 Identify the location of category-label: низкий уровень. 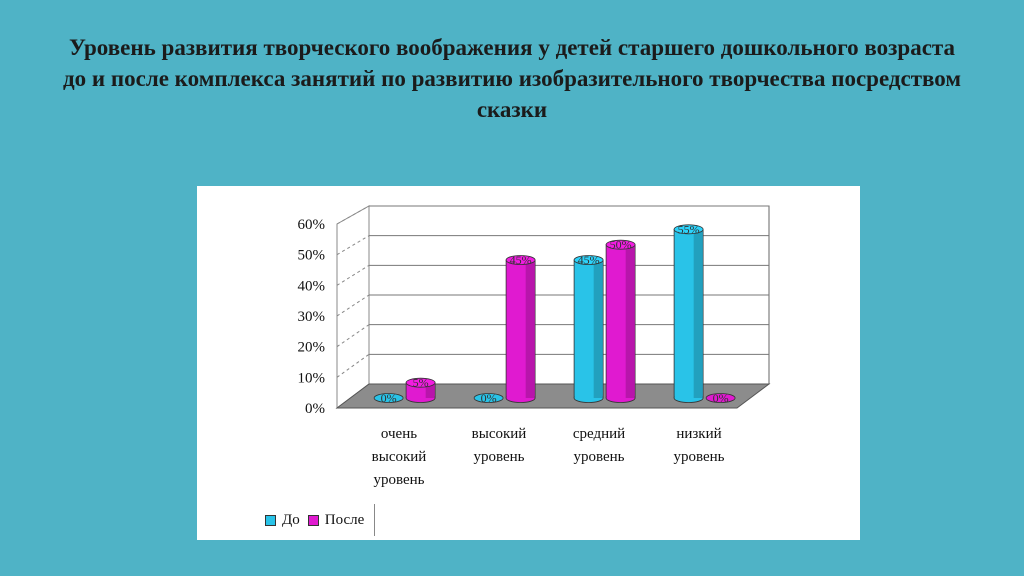
(698, 445).